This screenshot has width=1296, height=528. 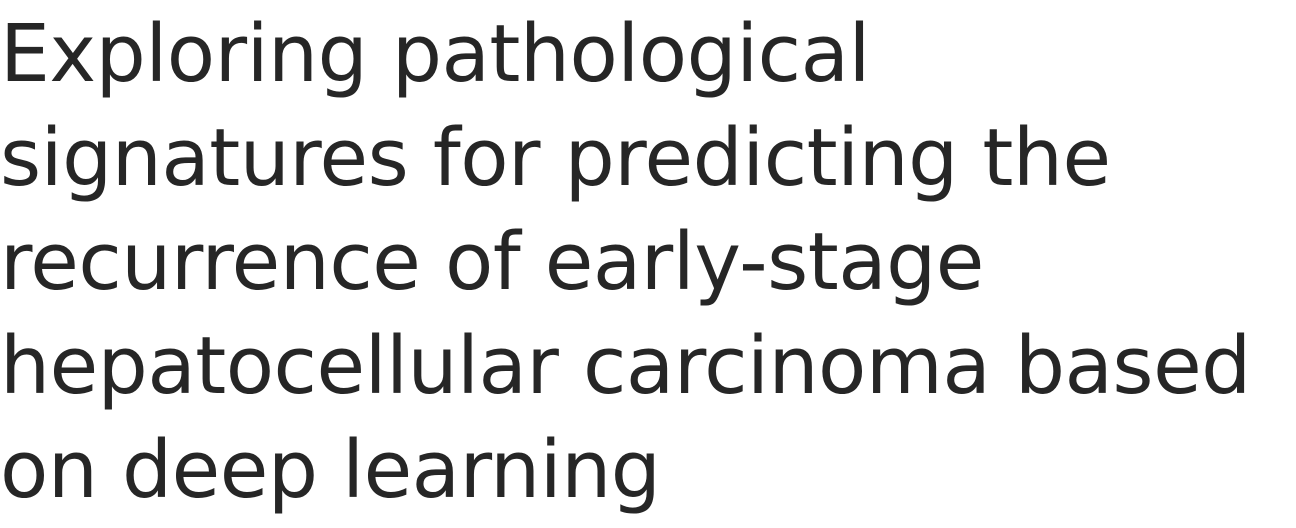 I want to click on title-line-3: recurrence of early-stage, so click(x=492, y=262).